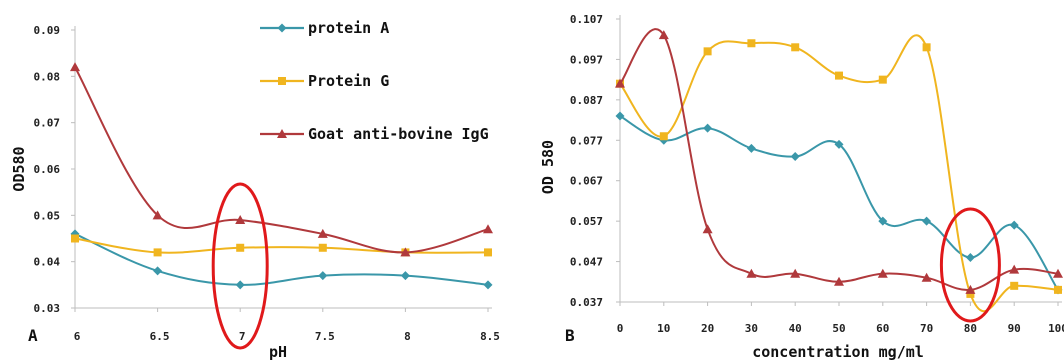 Image resolution: width=1064 pixels, height=362 pixels. What do you see at coordinates (33, 335) in the screenshot?
I see `panel-label: A` at bounding box center [33, 335].